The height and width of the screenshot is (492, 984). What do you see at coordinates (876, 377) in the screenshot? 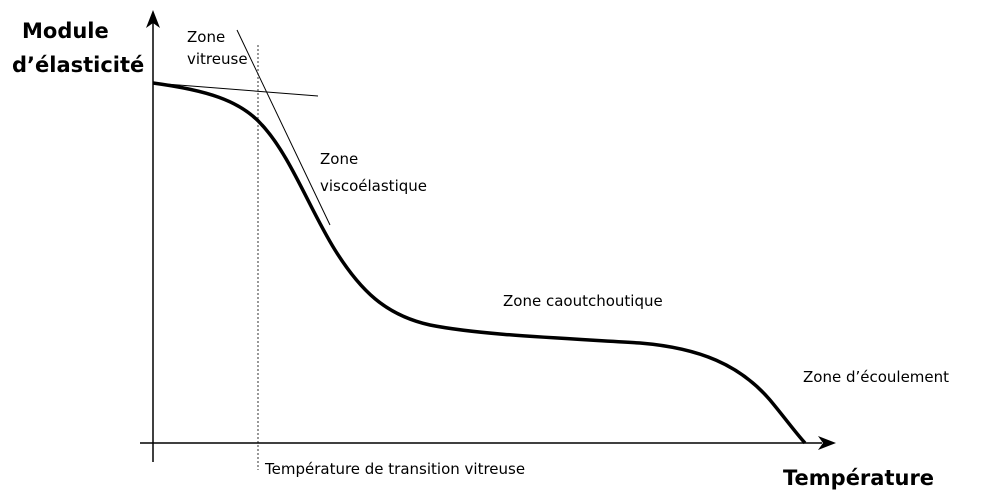
I see `zone-label: Zone d’écoulement` at bounding box center [876, 377].